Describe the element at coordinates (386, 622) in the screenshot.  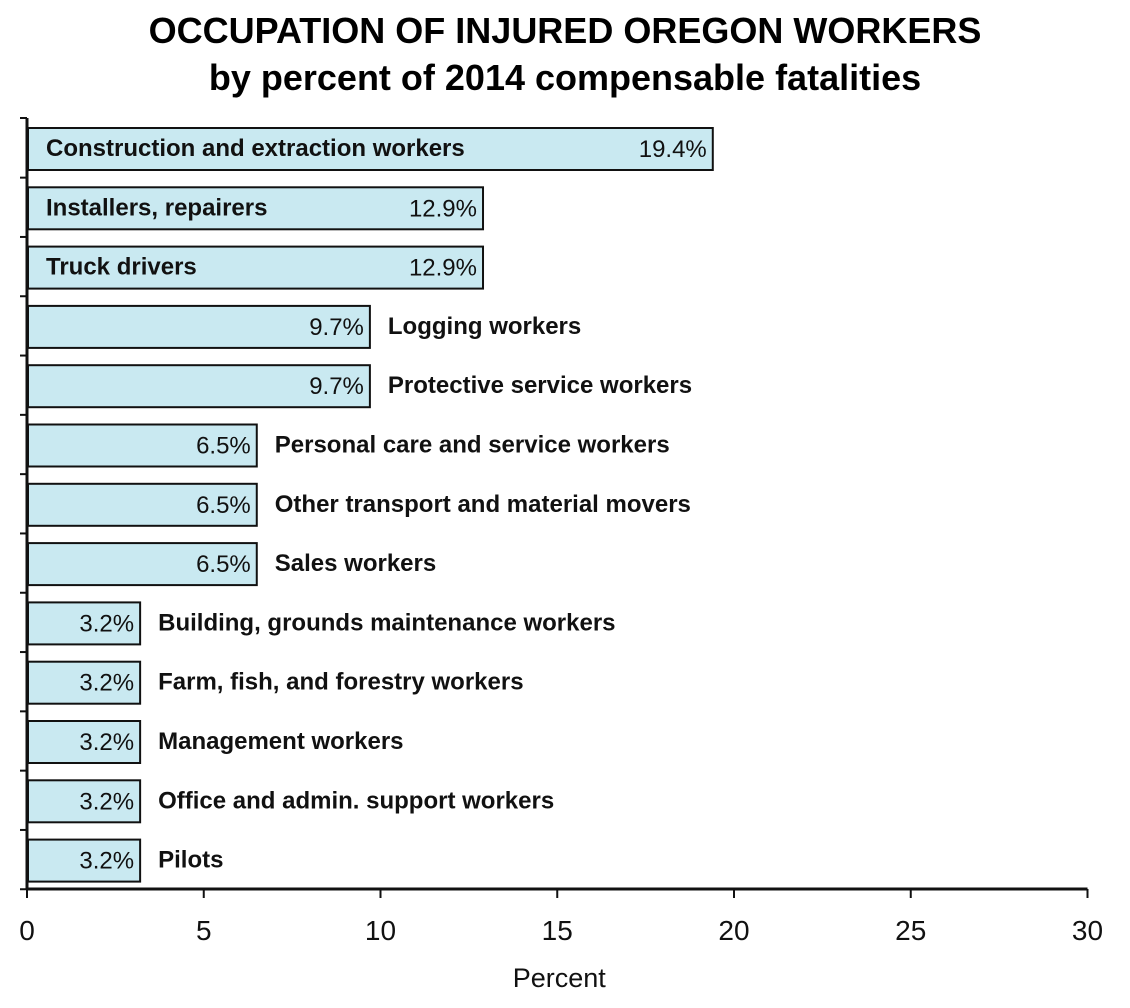
I see `bar-category-label: Building, grounds maintenance workers` at that location.